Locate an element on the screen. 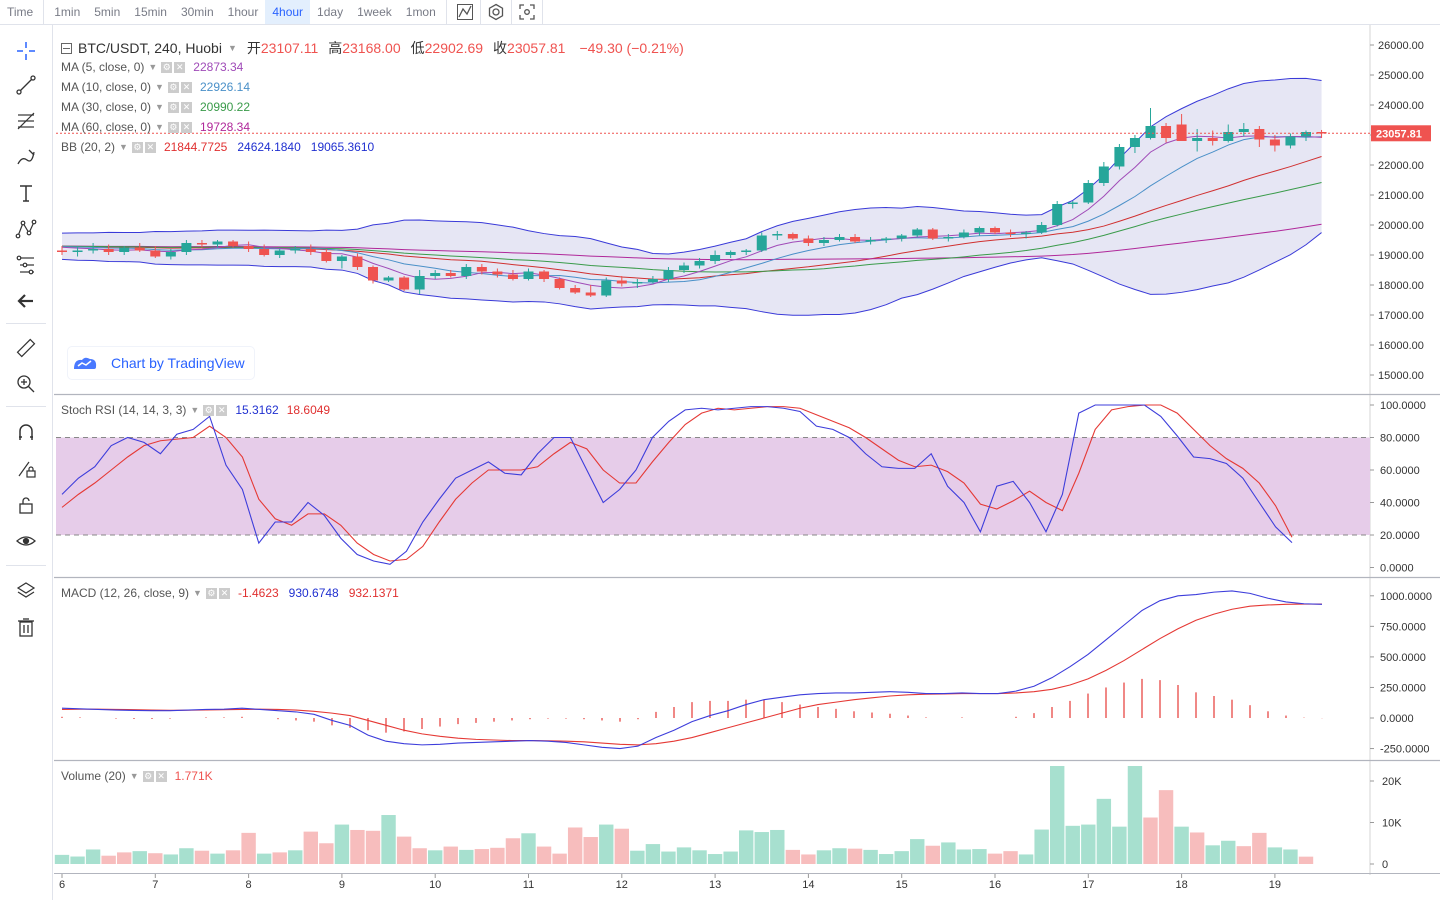 This screenshot has height=900, width=1440. unlock-icon is located at coordinates (26, 505).